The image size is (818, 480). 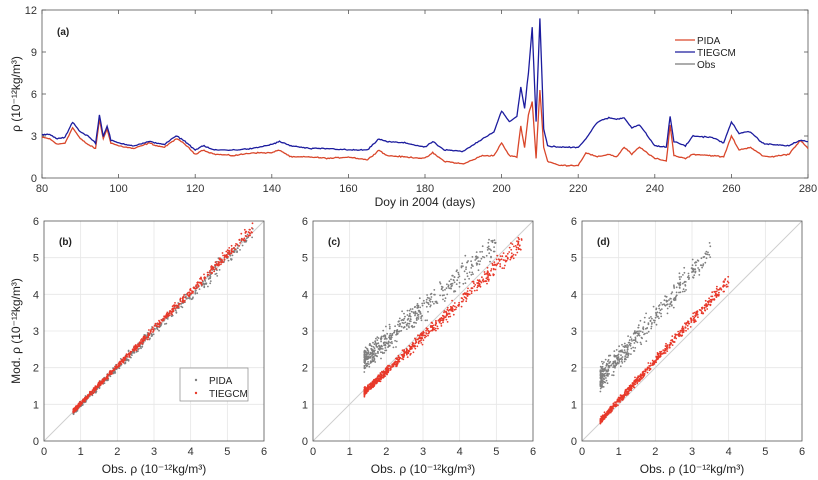 What do you see at coordinates (221, 381) in the screenshot?
I see `legend-label-pida: PIDA` at bounding box center [221, 381].